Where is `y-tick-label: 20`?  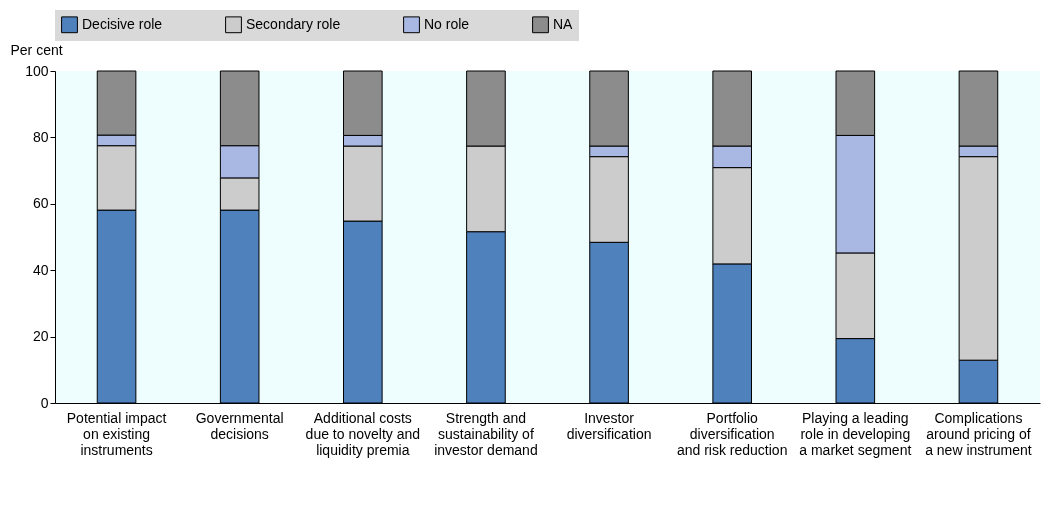 y-tick-label: 20 is located at coordinates (40, 336).